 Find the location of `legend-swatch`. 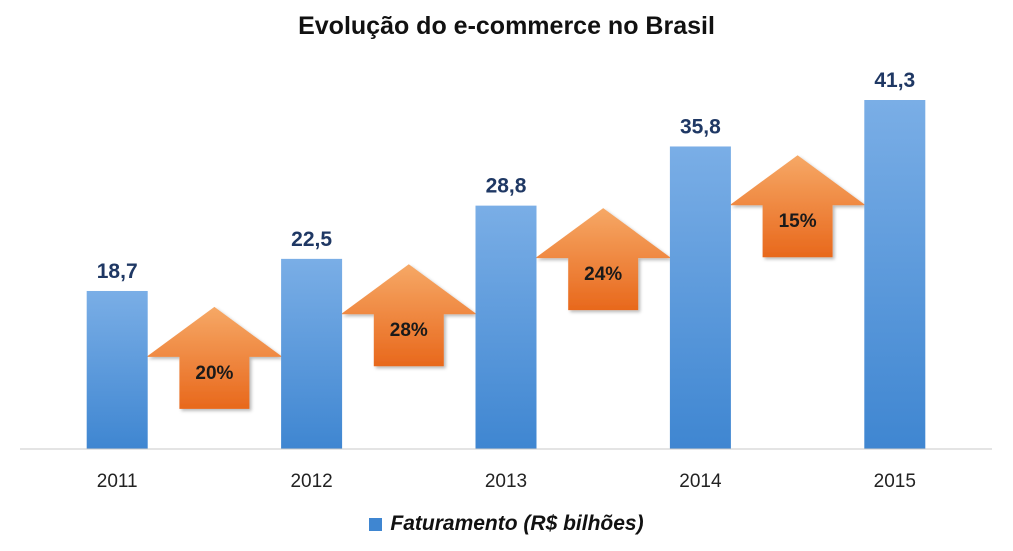

legend-swatch is located at coordinates (376, 524).